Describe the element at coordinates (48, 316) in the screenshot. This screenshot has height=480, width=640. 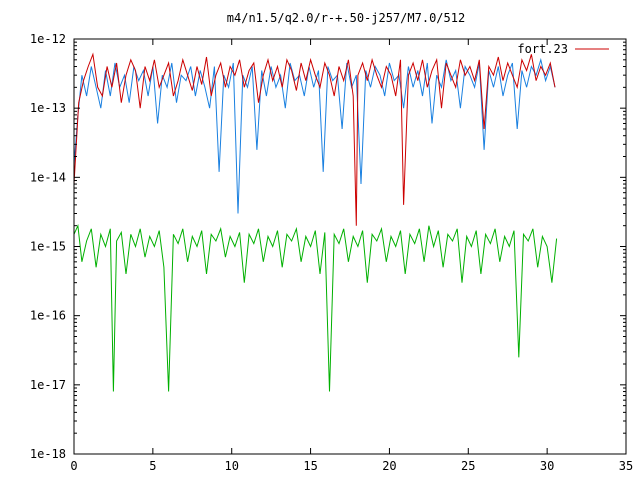
I see `y-tick-label: 1e-16` at that location.